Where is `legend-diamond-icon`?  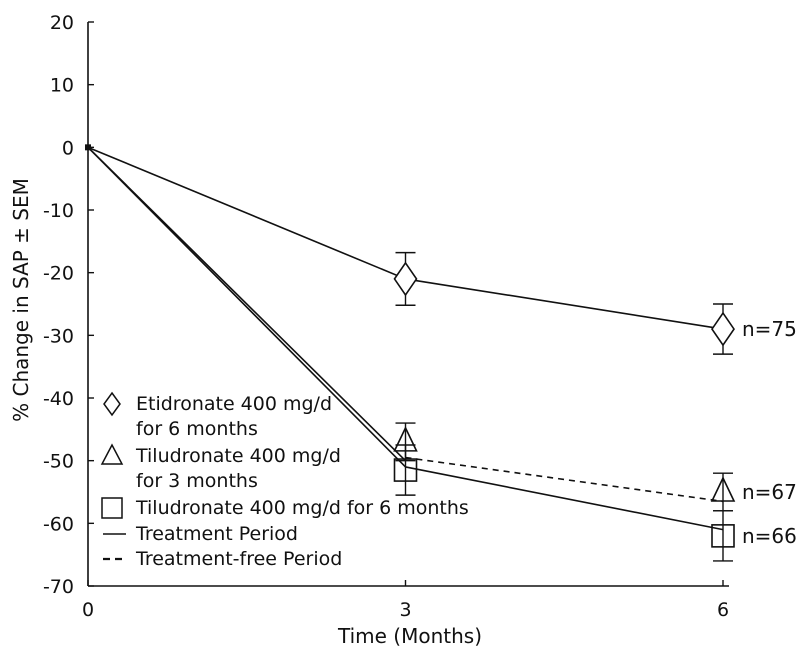
legend-diamond-icon is located at coordinates (112, 404).